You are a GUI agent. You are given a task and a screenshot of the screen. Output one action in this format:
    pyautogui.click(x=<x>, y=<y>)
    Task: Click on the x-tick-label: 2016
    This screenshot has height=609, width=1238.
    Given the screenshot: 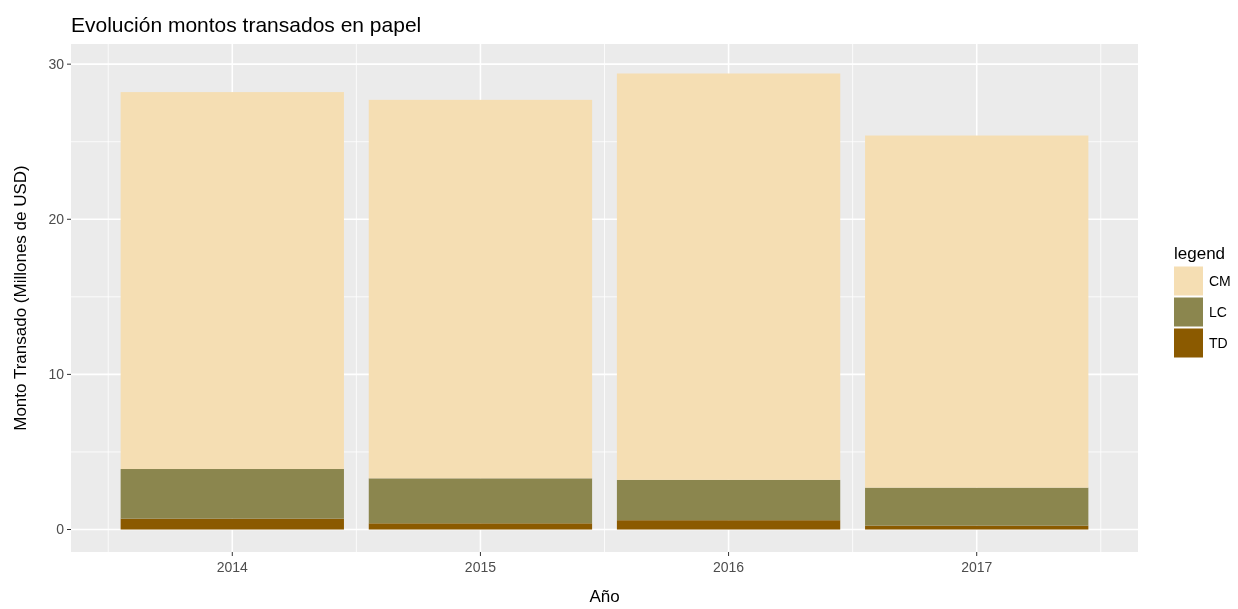 What is the action you would take?
    pyautogui.click(x=728, y=567)
    